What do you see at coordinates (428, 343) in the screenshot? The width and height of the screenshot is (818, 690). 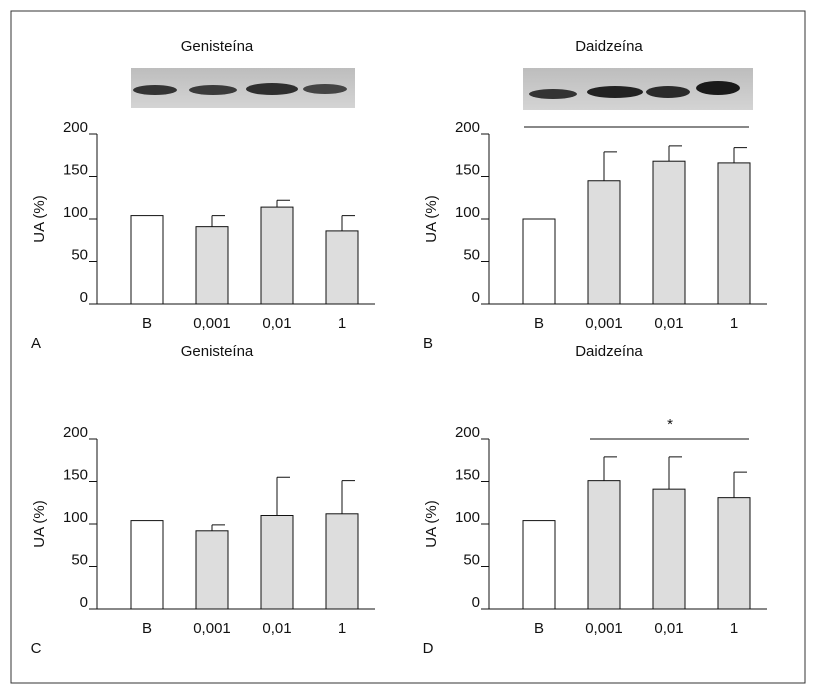 I see `panel-label: B` at bounding box center [428, 343].